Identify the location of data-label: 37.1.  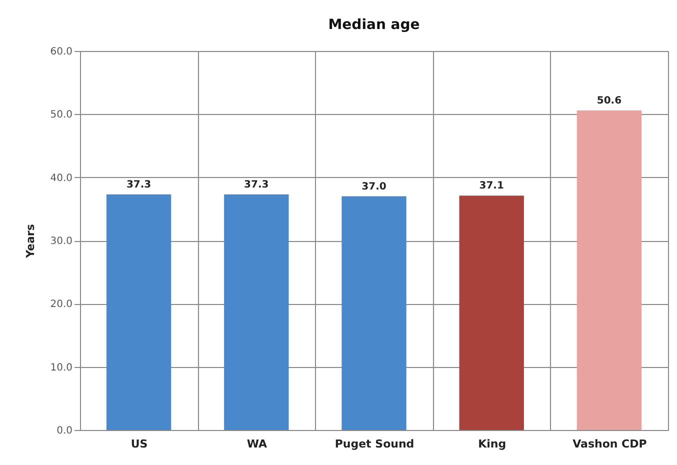
(491, 186).